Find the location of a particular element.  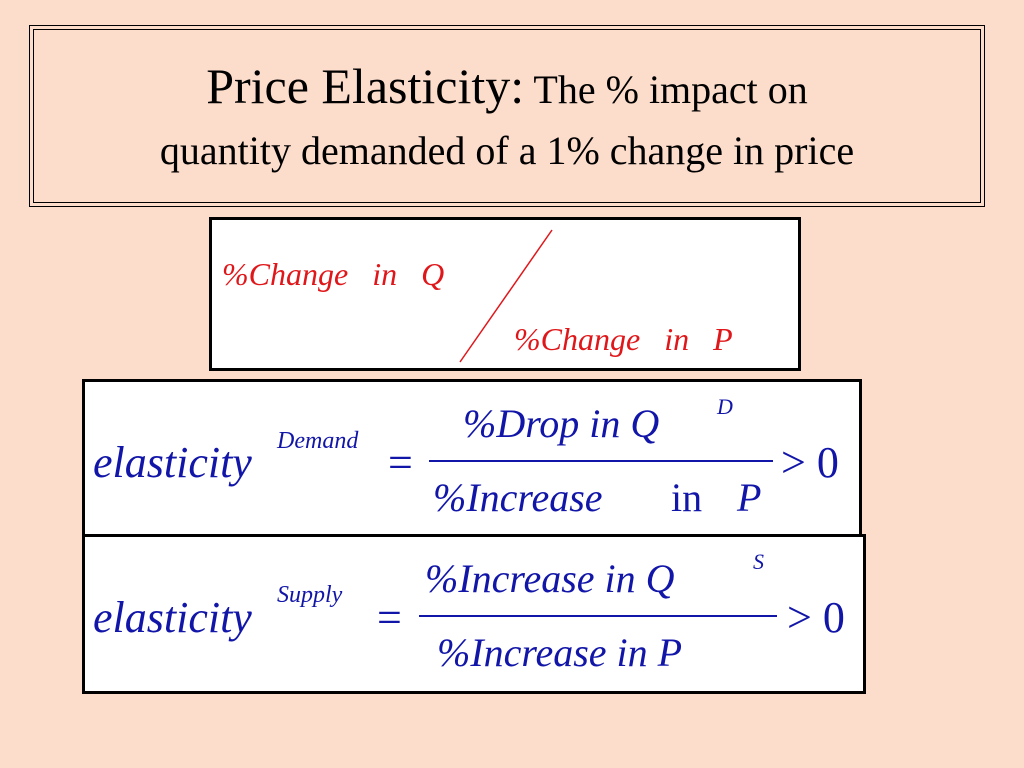

demand-numerator: %Drop in Q is located at coordinates (561, 423).